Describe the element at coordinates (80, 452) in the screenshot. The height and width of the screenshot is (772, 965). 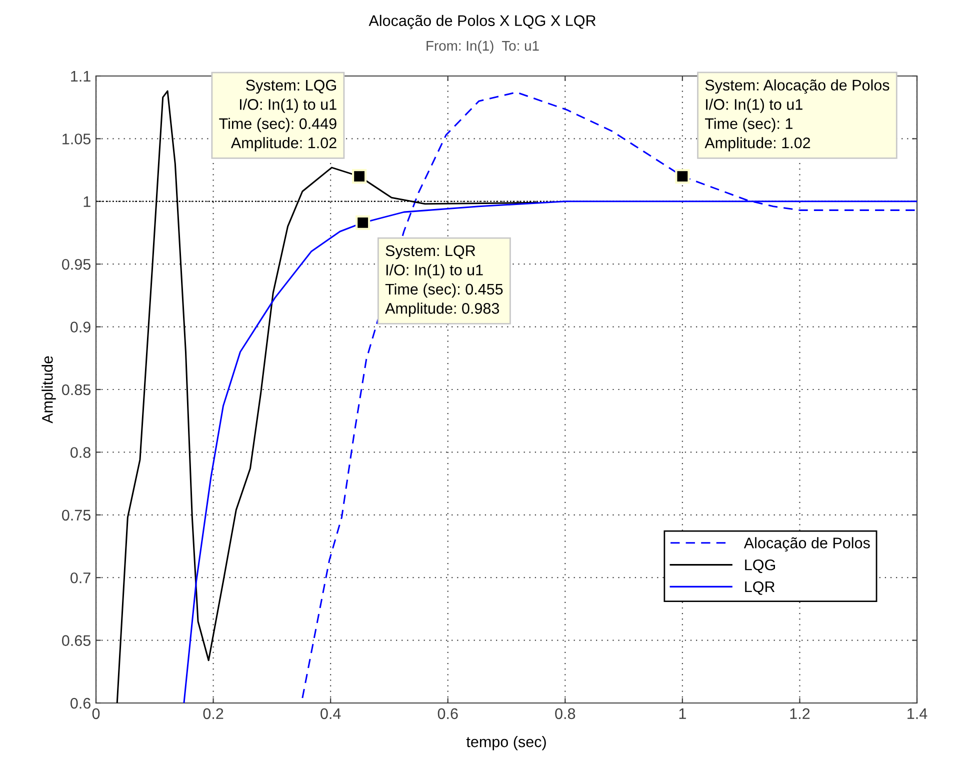
I see `y-tick-label: 0.8` at that location.